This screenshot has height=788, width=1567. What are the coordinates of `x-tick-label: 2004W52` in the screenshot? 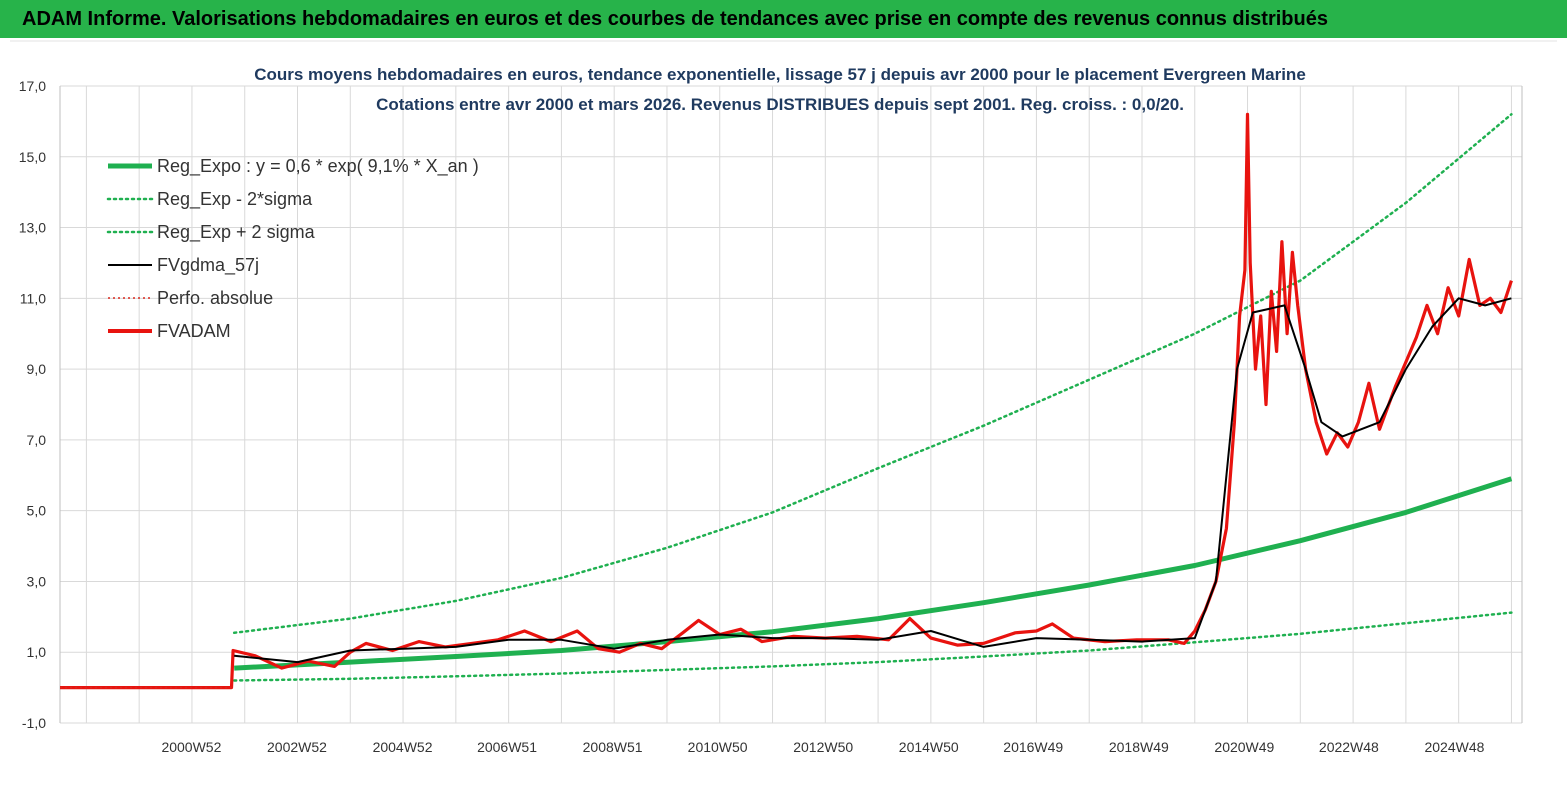 It's located at (403, 747).